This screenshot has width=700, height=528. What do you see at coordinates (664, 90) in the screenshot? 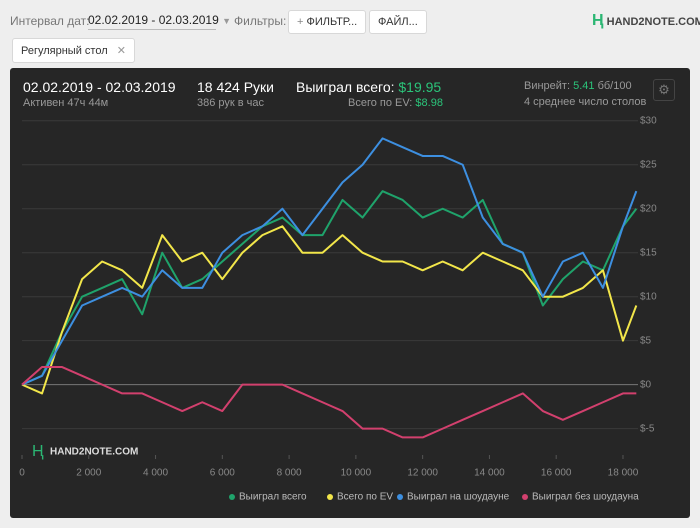
I see `settings-button: ⚙` at bounding box center [664, 90].